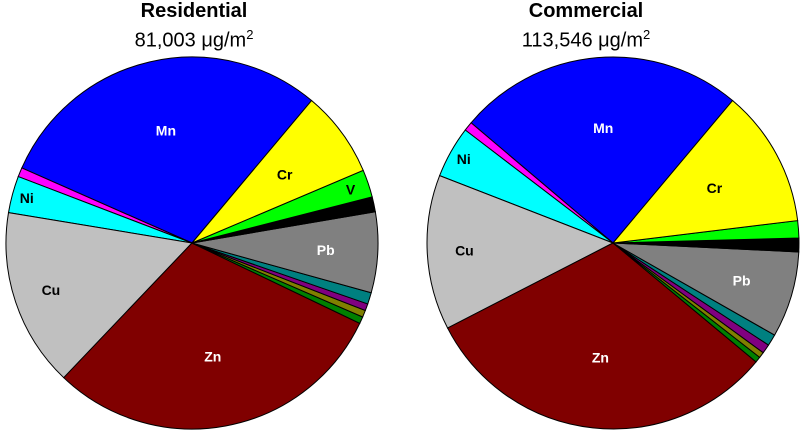 The image size is (800, 433). Describe the element at coordinates (194, 11) in the screenshot. I see `residential-title: Residential` at that location.